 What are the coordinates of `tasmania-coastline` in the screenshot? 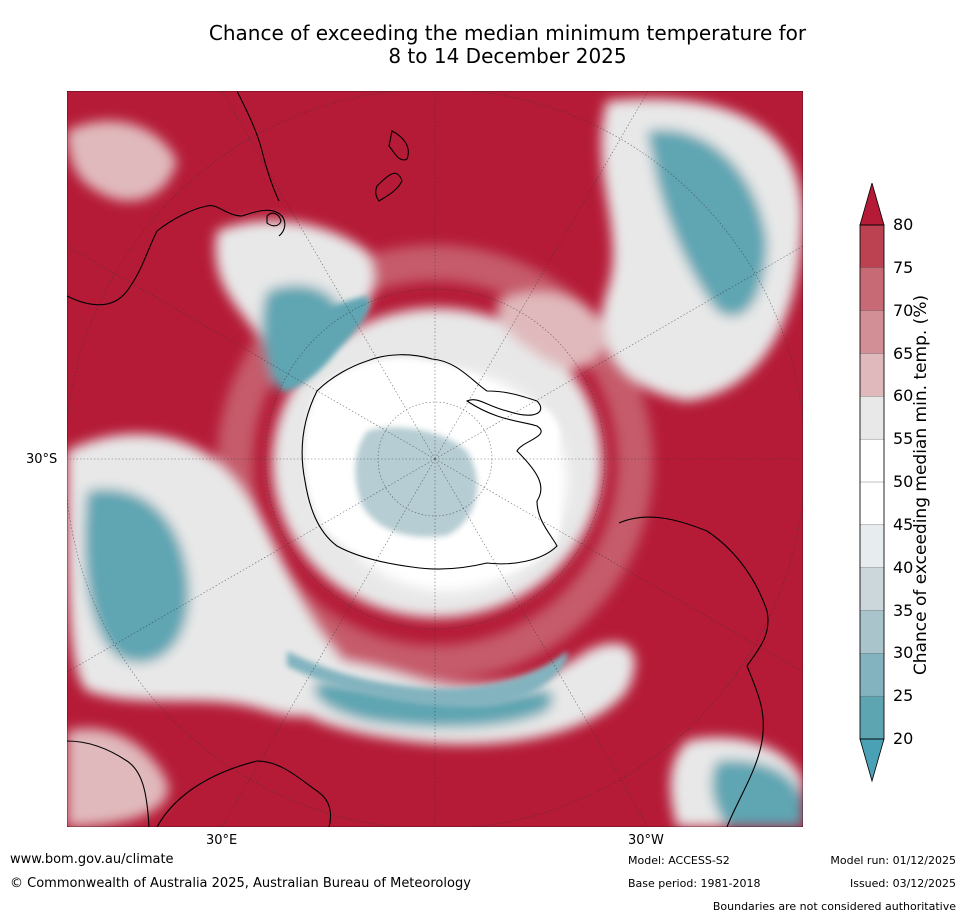 It's located at (274, 219).